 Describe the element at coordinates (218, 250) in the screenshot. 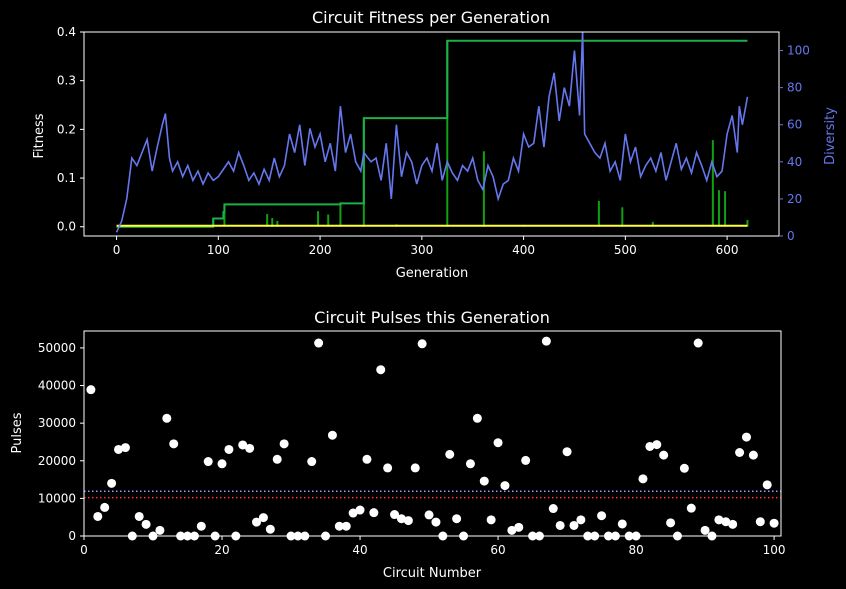

I see `x-tick-label: 100` at that location.